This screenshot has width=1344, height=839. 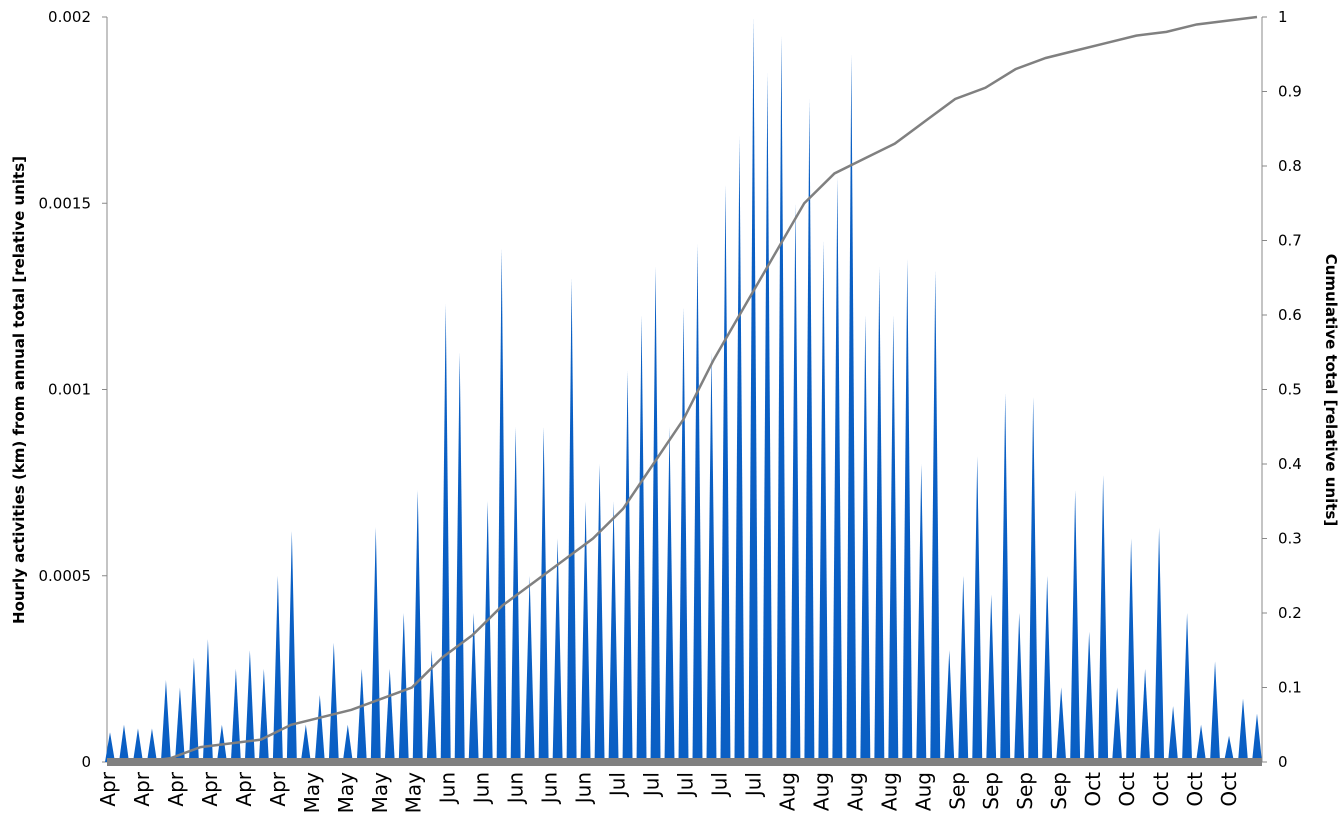 What do you see at coordinates (69, 17) in the screenshot?
I see `y-tick-label: 0.002` at bounding box center [69, 17].